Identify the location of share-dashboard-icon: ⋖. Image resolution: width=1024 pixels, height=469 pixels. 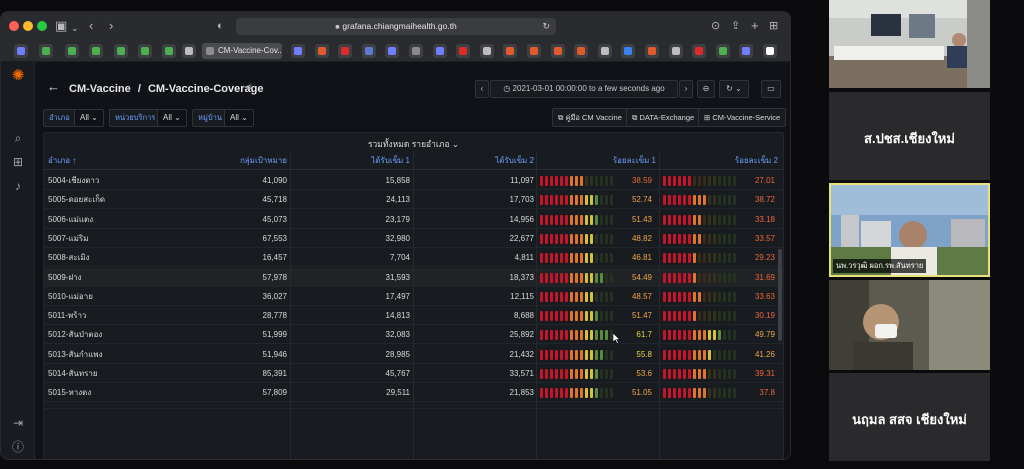
(248, 87).